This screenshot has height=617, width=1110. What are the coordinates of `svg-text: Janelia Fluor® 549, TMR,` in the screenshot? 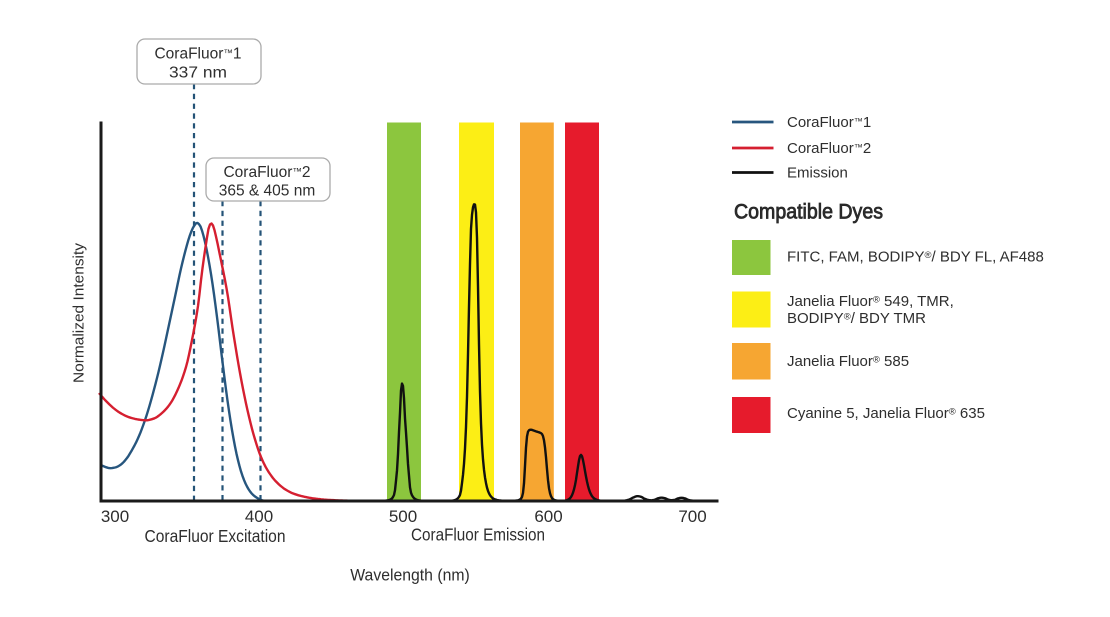 It's located at (870, 301).